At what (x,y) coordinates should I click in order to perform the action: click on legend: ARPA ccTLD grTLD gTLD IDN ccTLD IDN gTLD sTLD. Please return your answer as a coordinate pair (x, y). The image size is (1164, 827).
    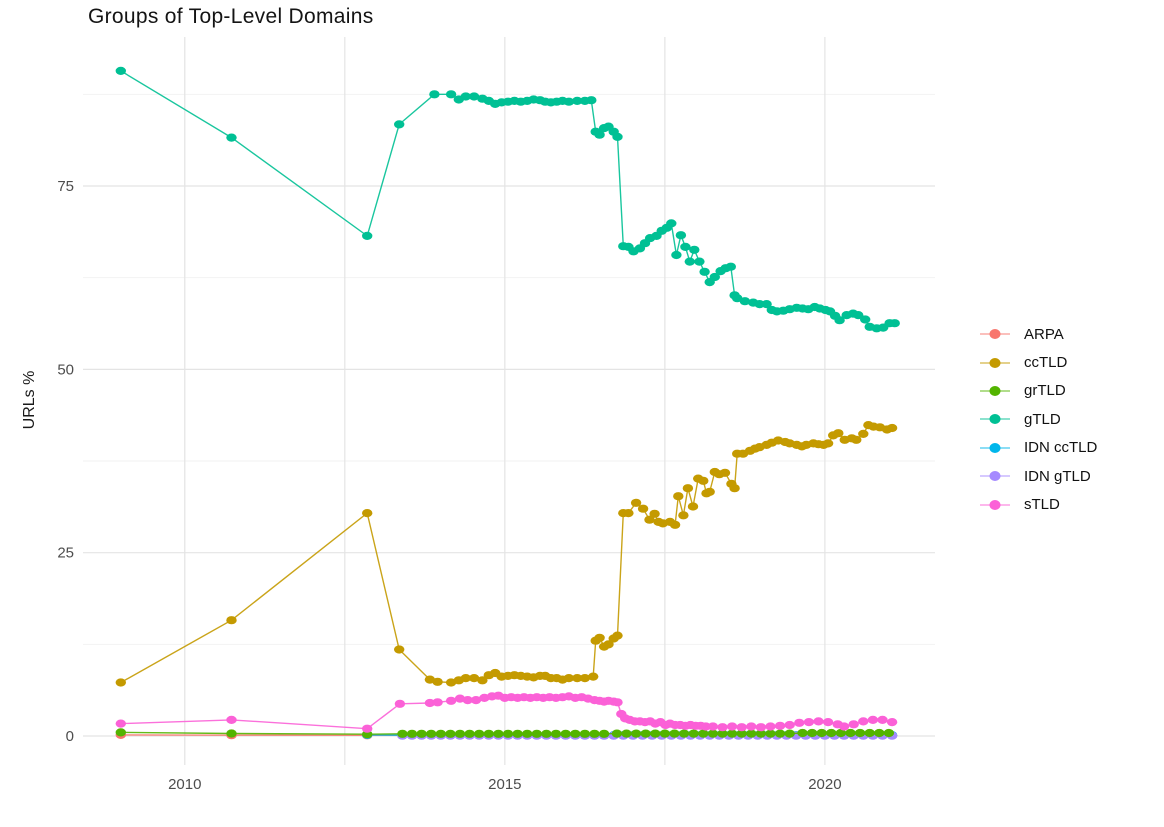
    Looking at the image, I should click on (1037, 419).